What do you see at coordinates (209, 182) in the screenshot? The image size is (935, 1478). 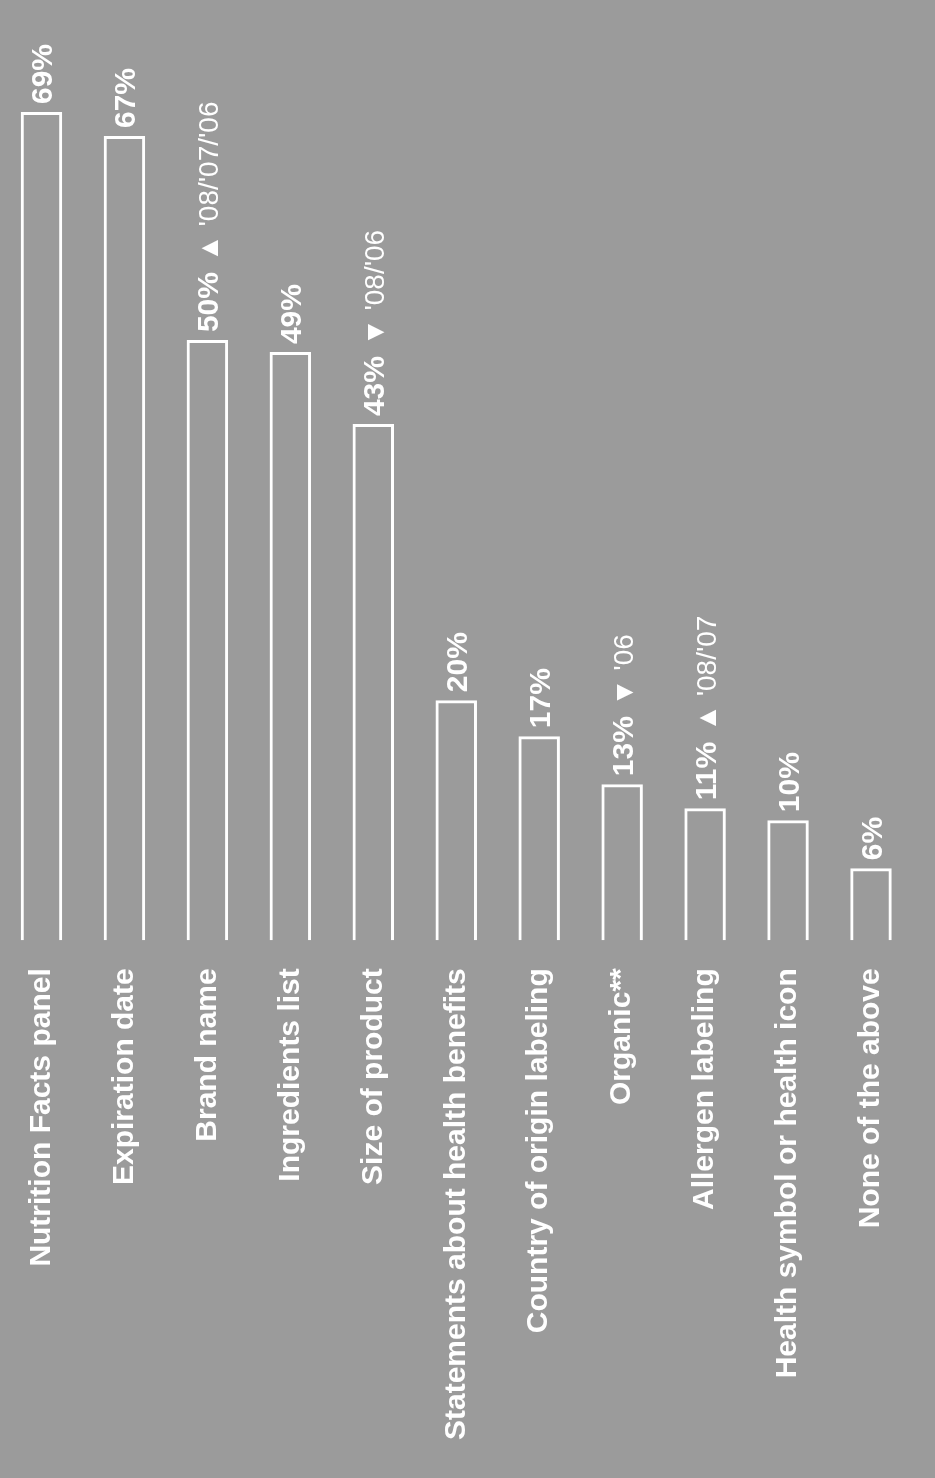 I see `annotation: ▲ '08/'07/'06` at bounding box center [209, 182].